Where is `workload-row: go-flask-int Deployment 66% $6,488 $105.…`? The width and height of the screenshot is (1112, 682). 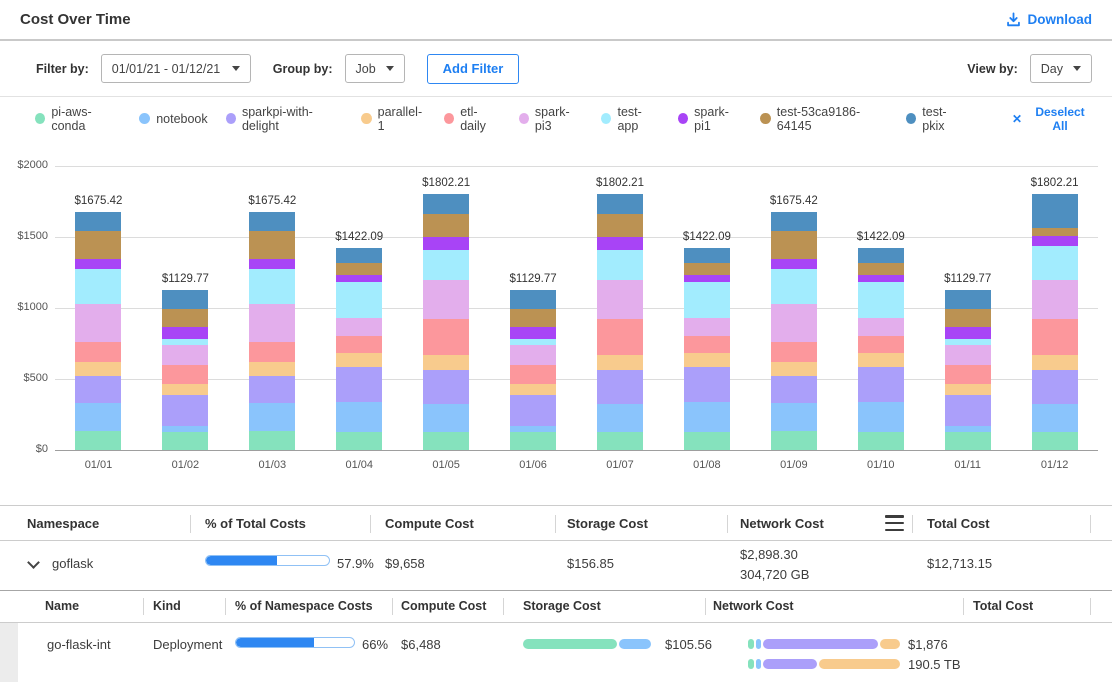 workload-row: go-flask-int Deployment 66% $6,488 $105.… is located at coordinates (556, 652).